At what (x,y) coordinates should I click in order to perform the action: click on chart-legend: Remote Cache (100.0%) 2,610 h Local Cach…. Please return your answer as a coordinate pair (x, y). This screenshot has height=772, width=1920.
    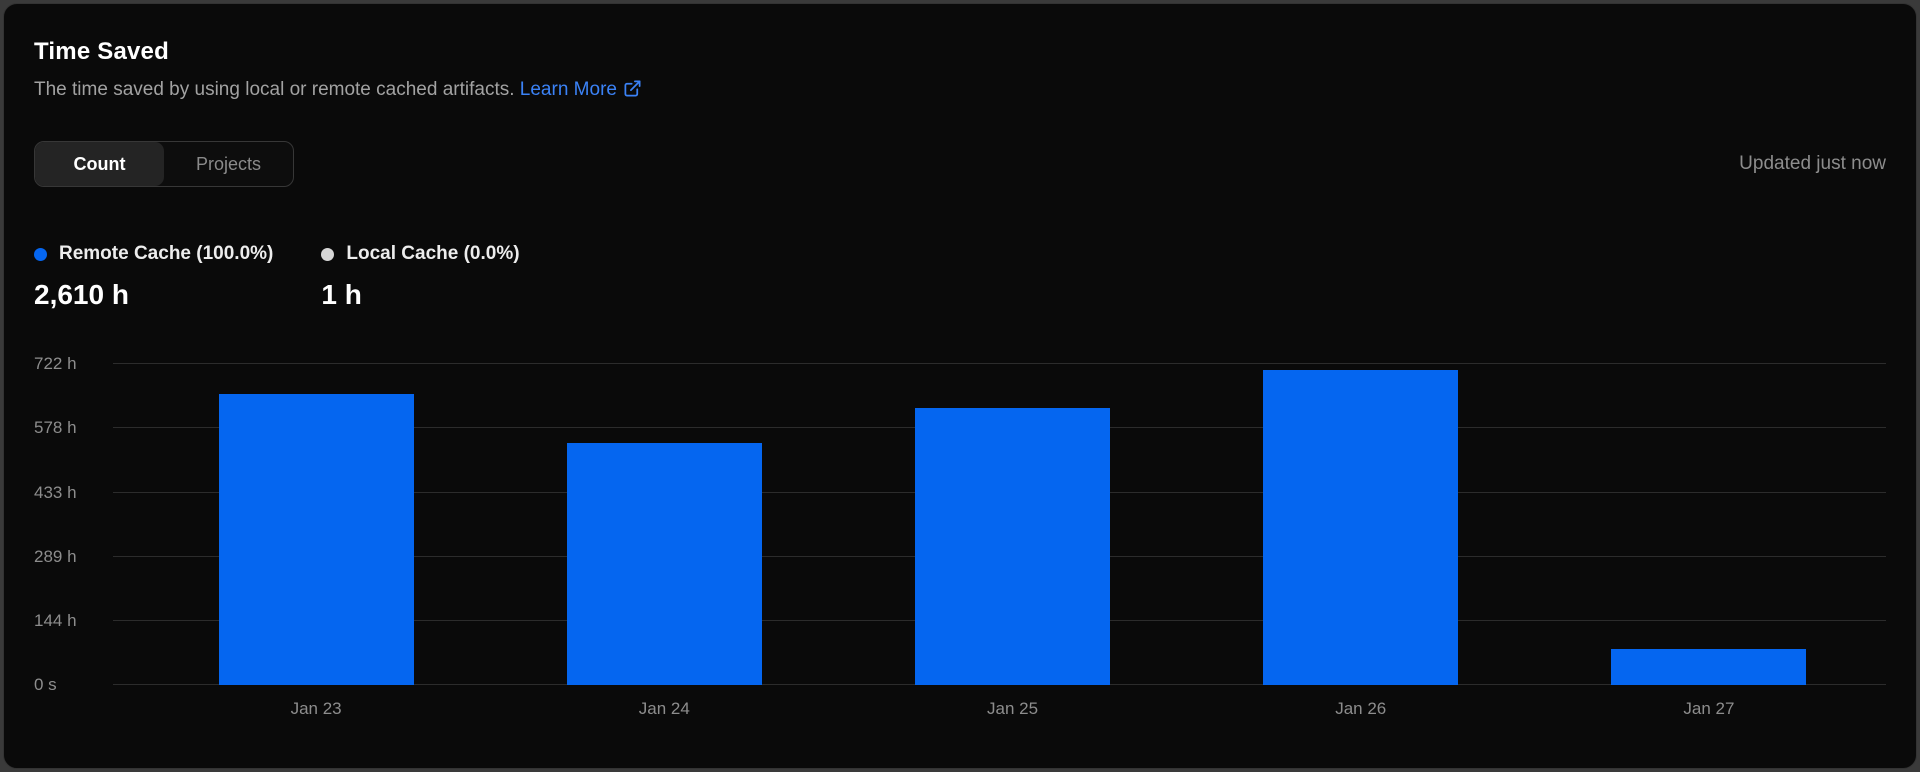
    Looking at the image, I should click on (960, 277).